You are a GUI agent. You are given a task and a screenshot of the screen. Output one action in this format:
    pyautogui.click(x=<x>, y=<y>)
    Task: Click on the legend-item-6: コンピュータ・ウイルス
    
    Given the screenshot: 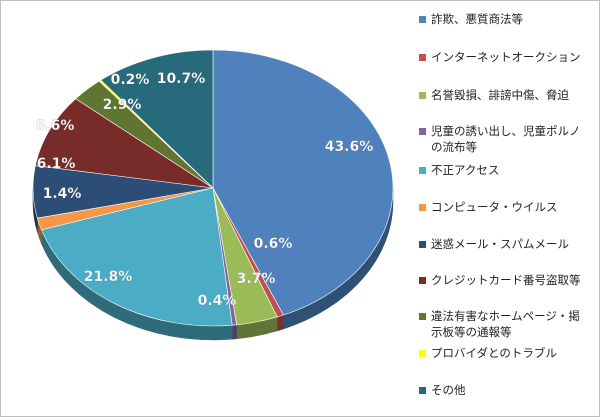 What is the action you would take?
    pyautogui.click(x=505, y=207)
    